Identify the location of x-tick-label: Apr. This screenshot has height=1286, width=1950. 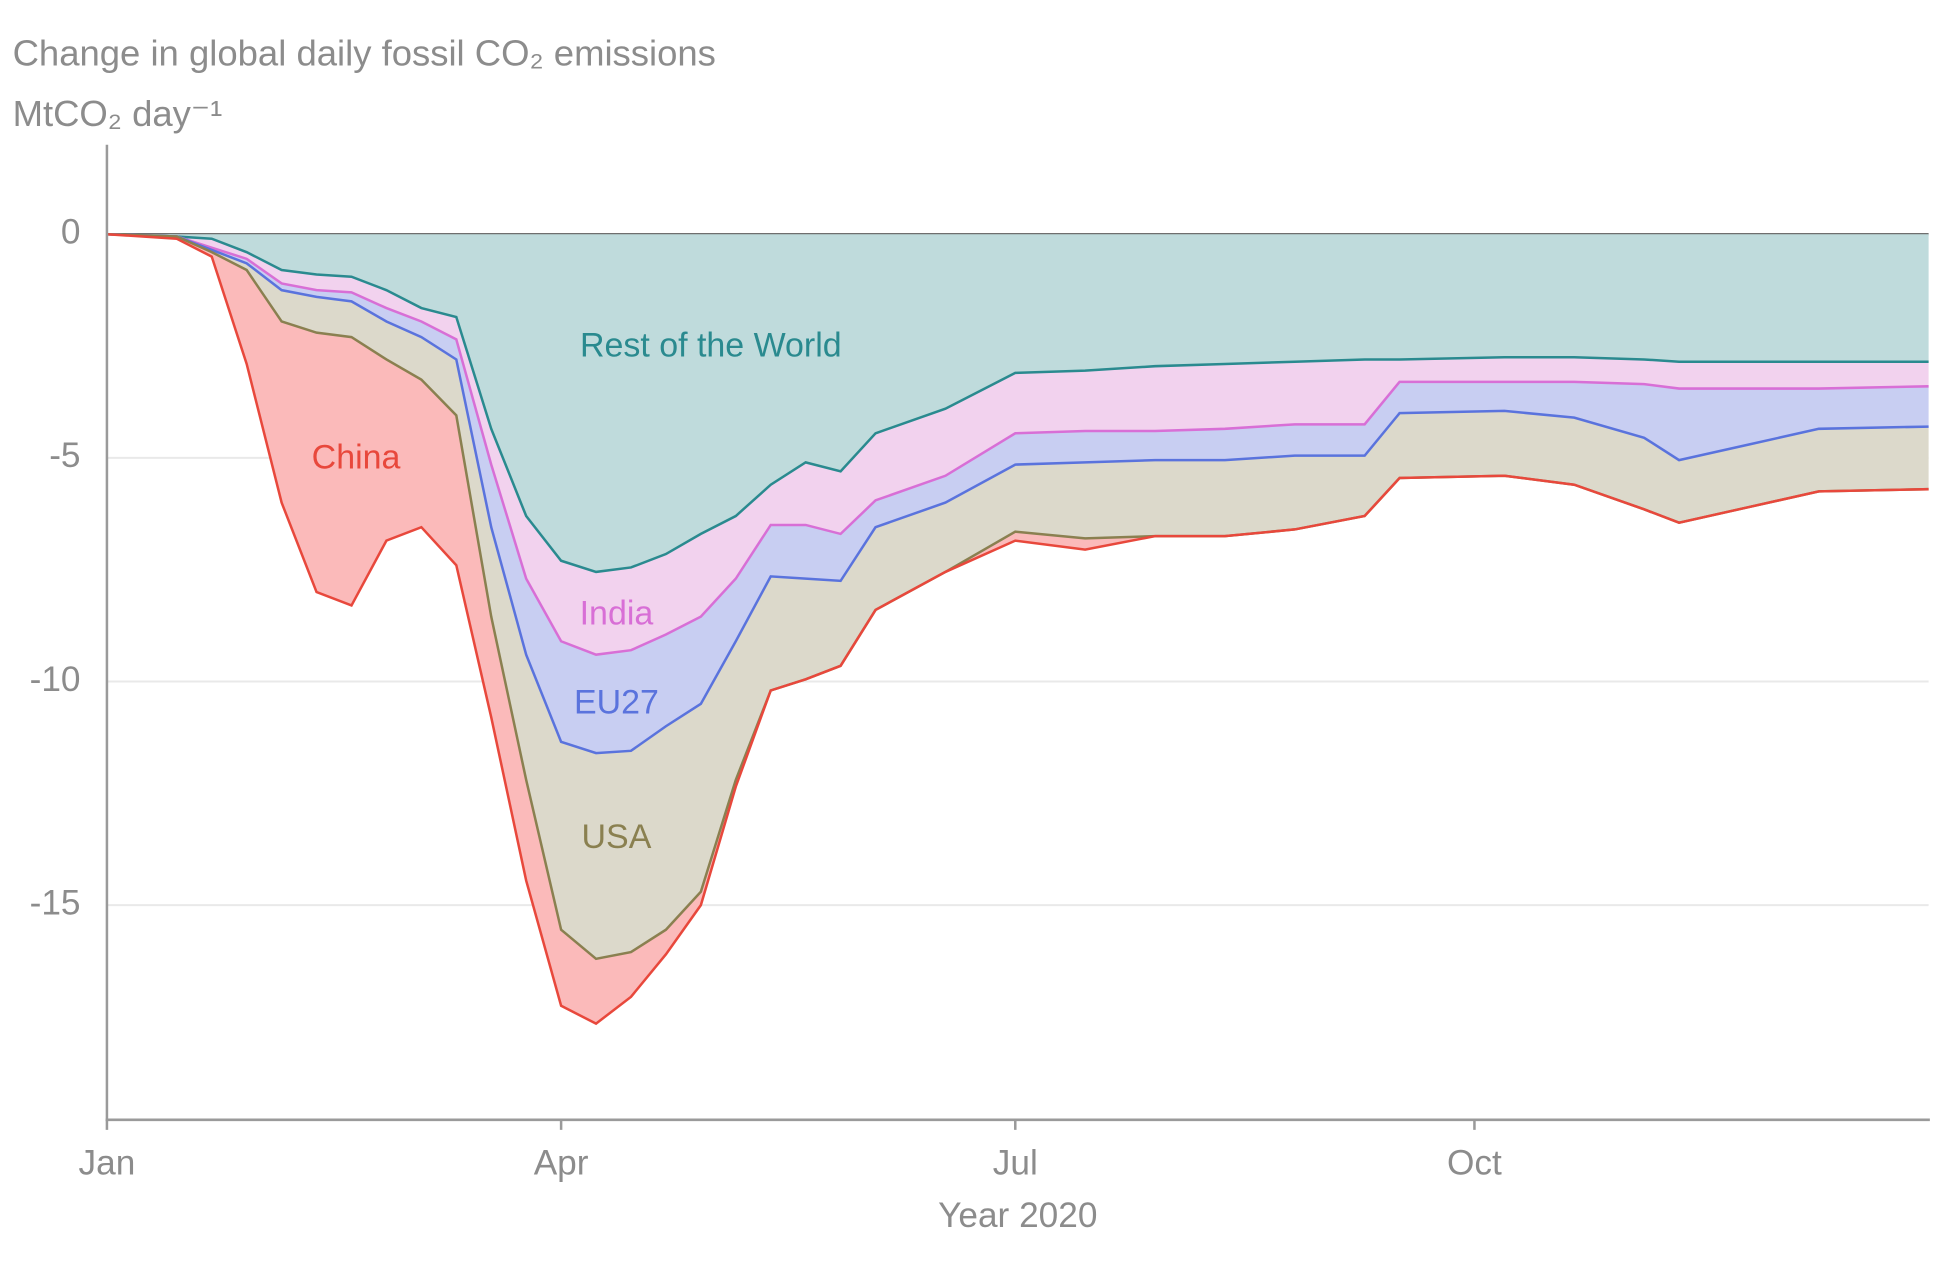
(561, 1162).